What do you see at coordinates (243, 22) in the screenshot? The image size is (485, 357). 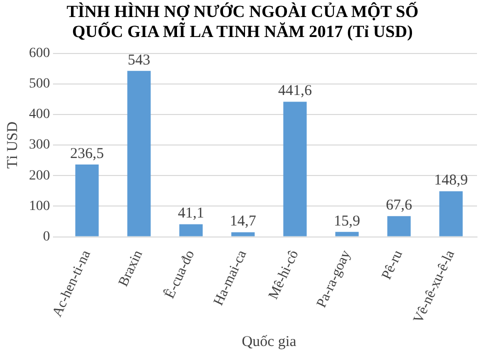 I see `chart-title: TÌNH HÌNH NỢ NƯỚC NGOÀI CỦA MỘT SỐ QUỐC GIA MĨ LA TINH NĂM 2017 (Tỉ USD)` at bounding box center [243, 22].